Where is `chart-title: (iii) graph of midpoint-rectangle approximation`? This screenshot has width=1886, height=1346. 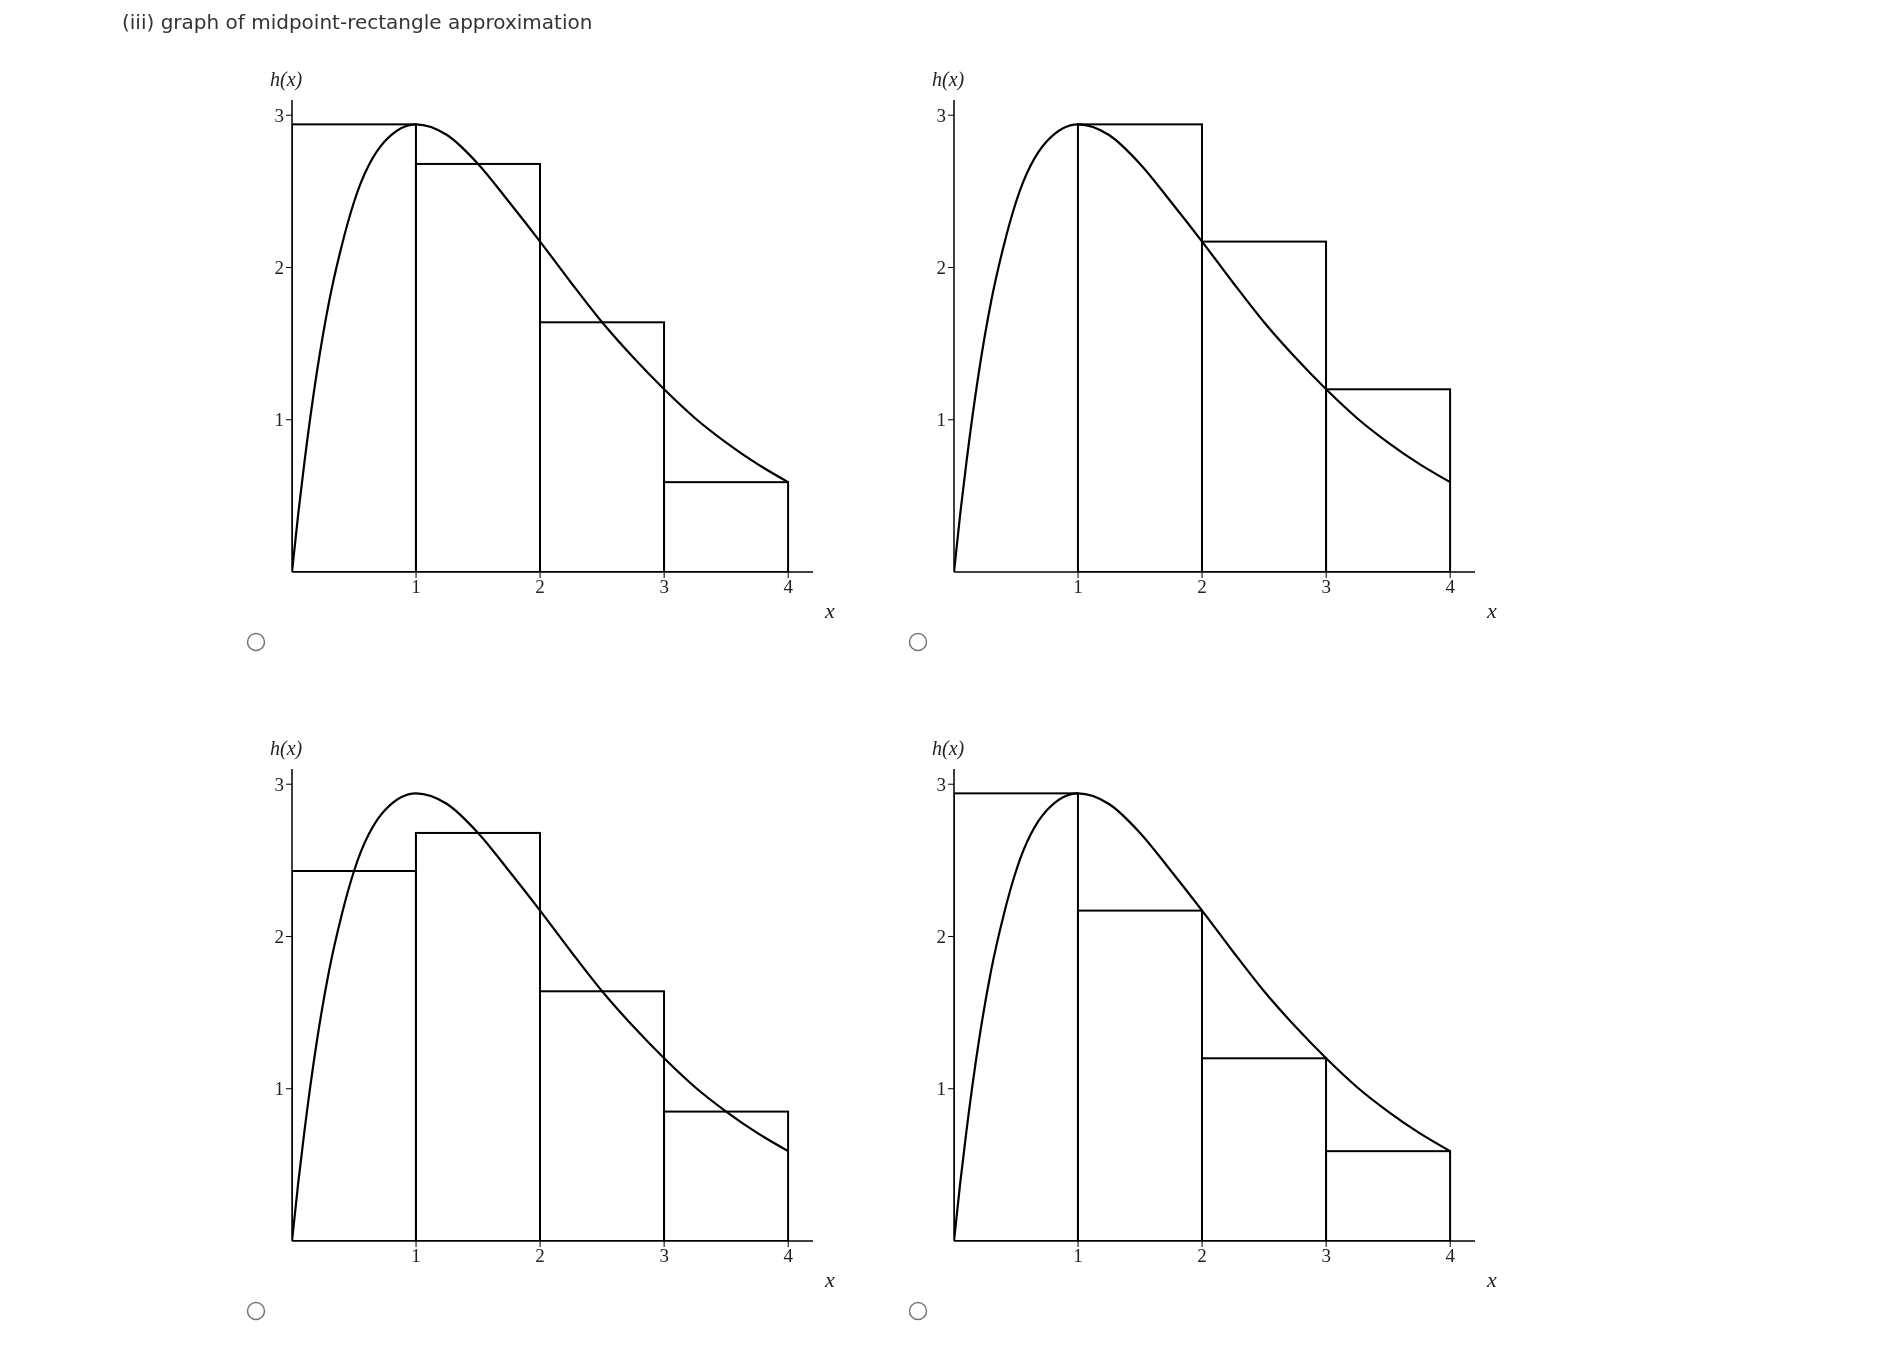
chart-title: (iii) graph of midpoint-rectangle approximation is located at coordinates (357, 22).